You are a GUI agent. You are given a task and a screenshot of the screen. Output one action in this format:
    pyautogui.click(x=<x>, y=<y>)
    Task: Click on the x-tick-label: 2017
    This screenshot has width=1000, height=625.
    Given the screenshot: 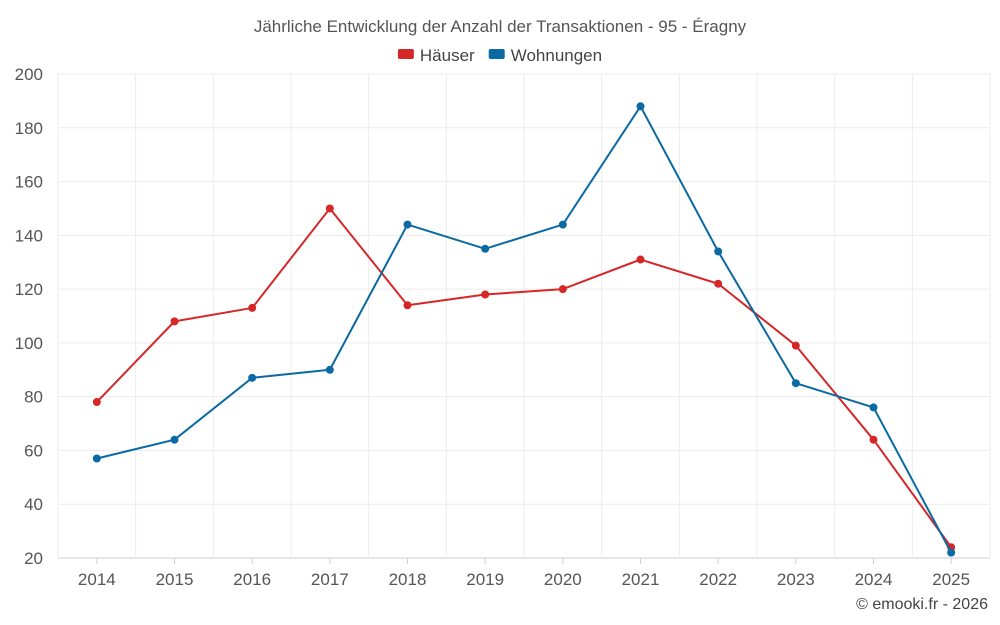 What is the action you would take?
    pyautogui.click(x=330, y=579)
    